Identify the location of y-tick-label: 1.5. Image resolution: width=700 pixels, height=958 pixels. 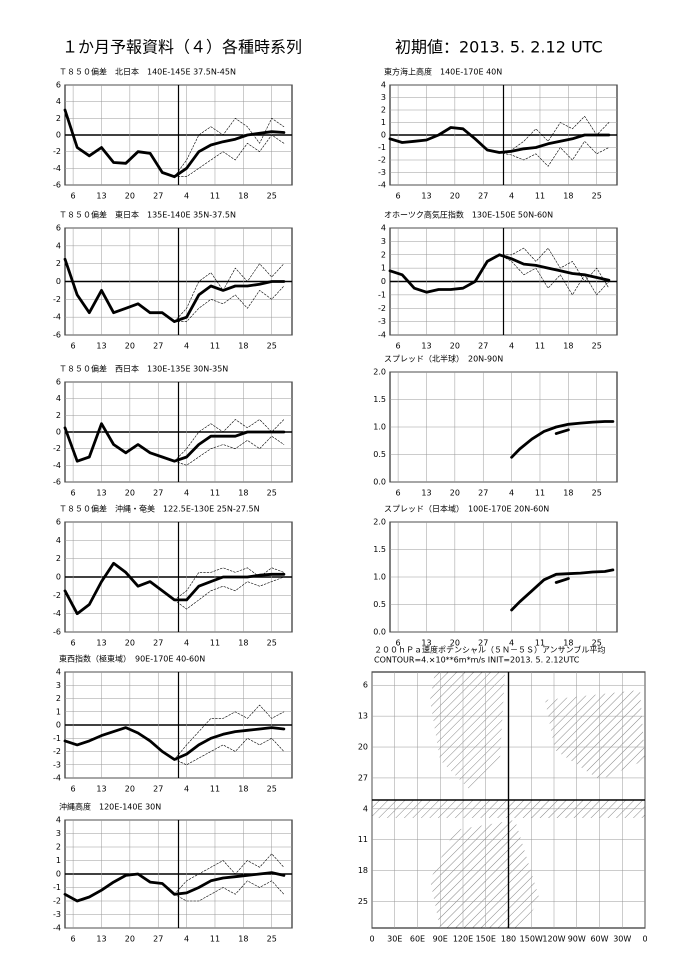
(379, 399).